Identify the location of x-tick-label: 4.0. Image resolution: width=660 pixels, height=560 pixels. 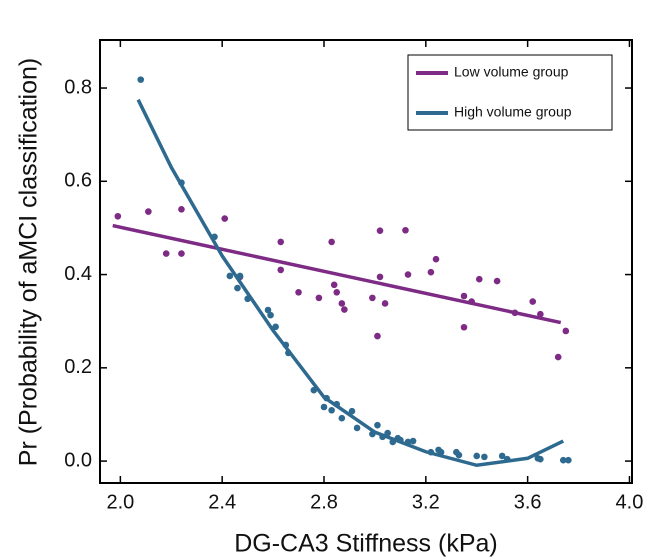
(630, 502).